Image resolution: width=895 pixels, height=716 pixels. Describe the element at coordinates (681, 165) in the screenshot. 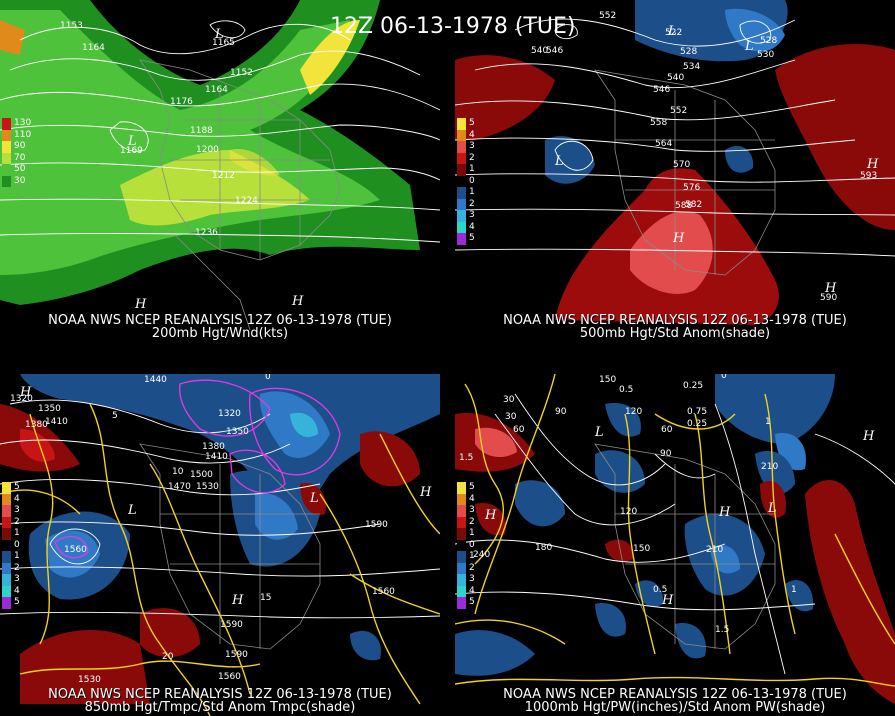

I see `contour-label: 570` at that location.